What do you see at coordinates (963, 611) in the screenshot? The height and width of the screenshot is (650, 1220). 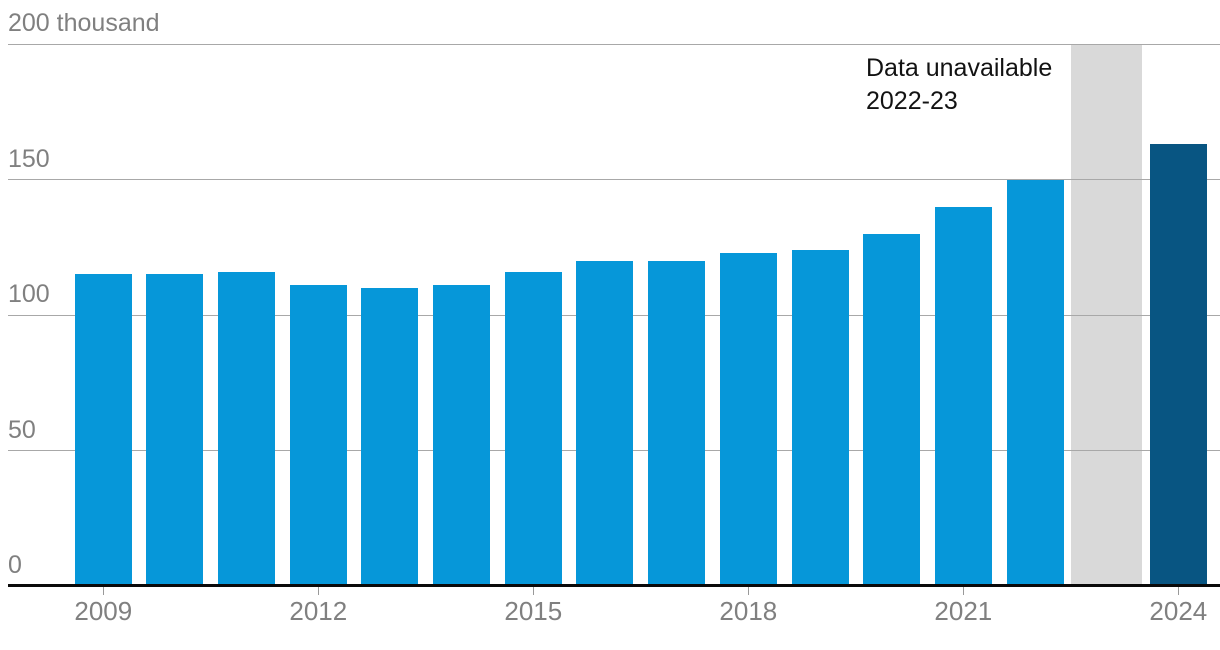 I see `x-axis-label-2021: 2021` at bounding box center [963, 611].